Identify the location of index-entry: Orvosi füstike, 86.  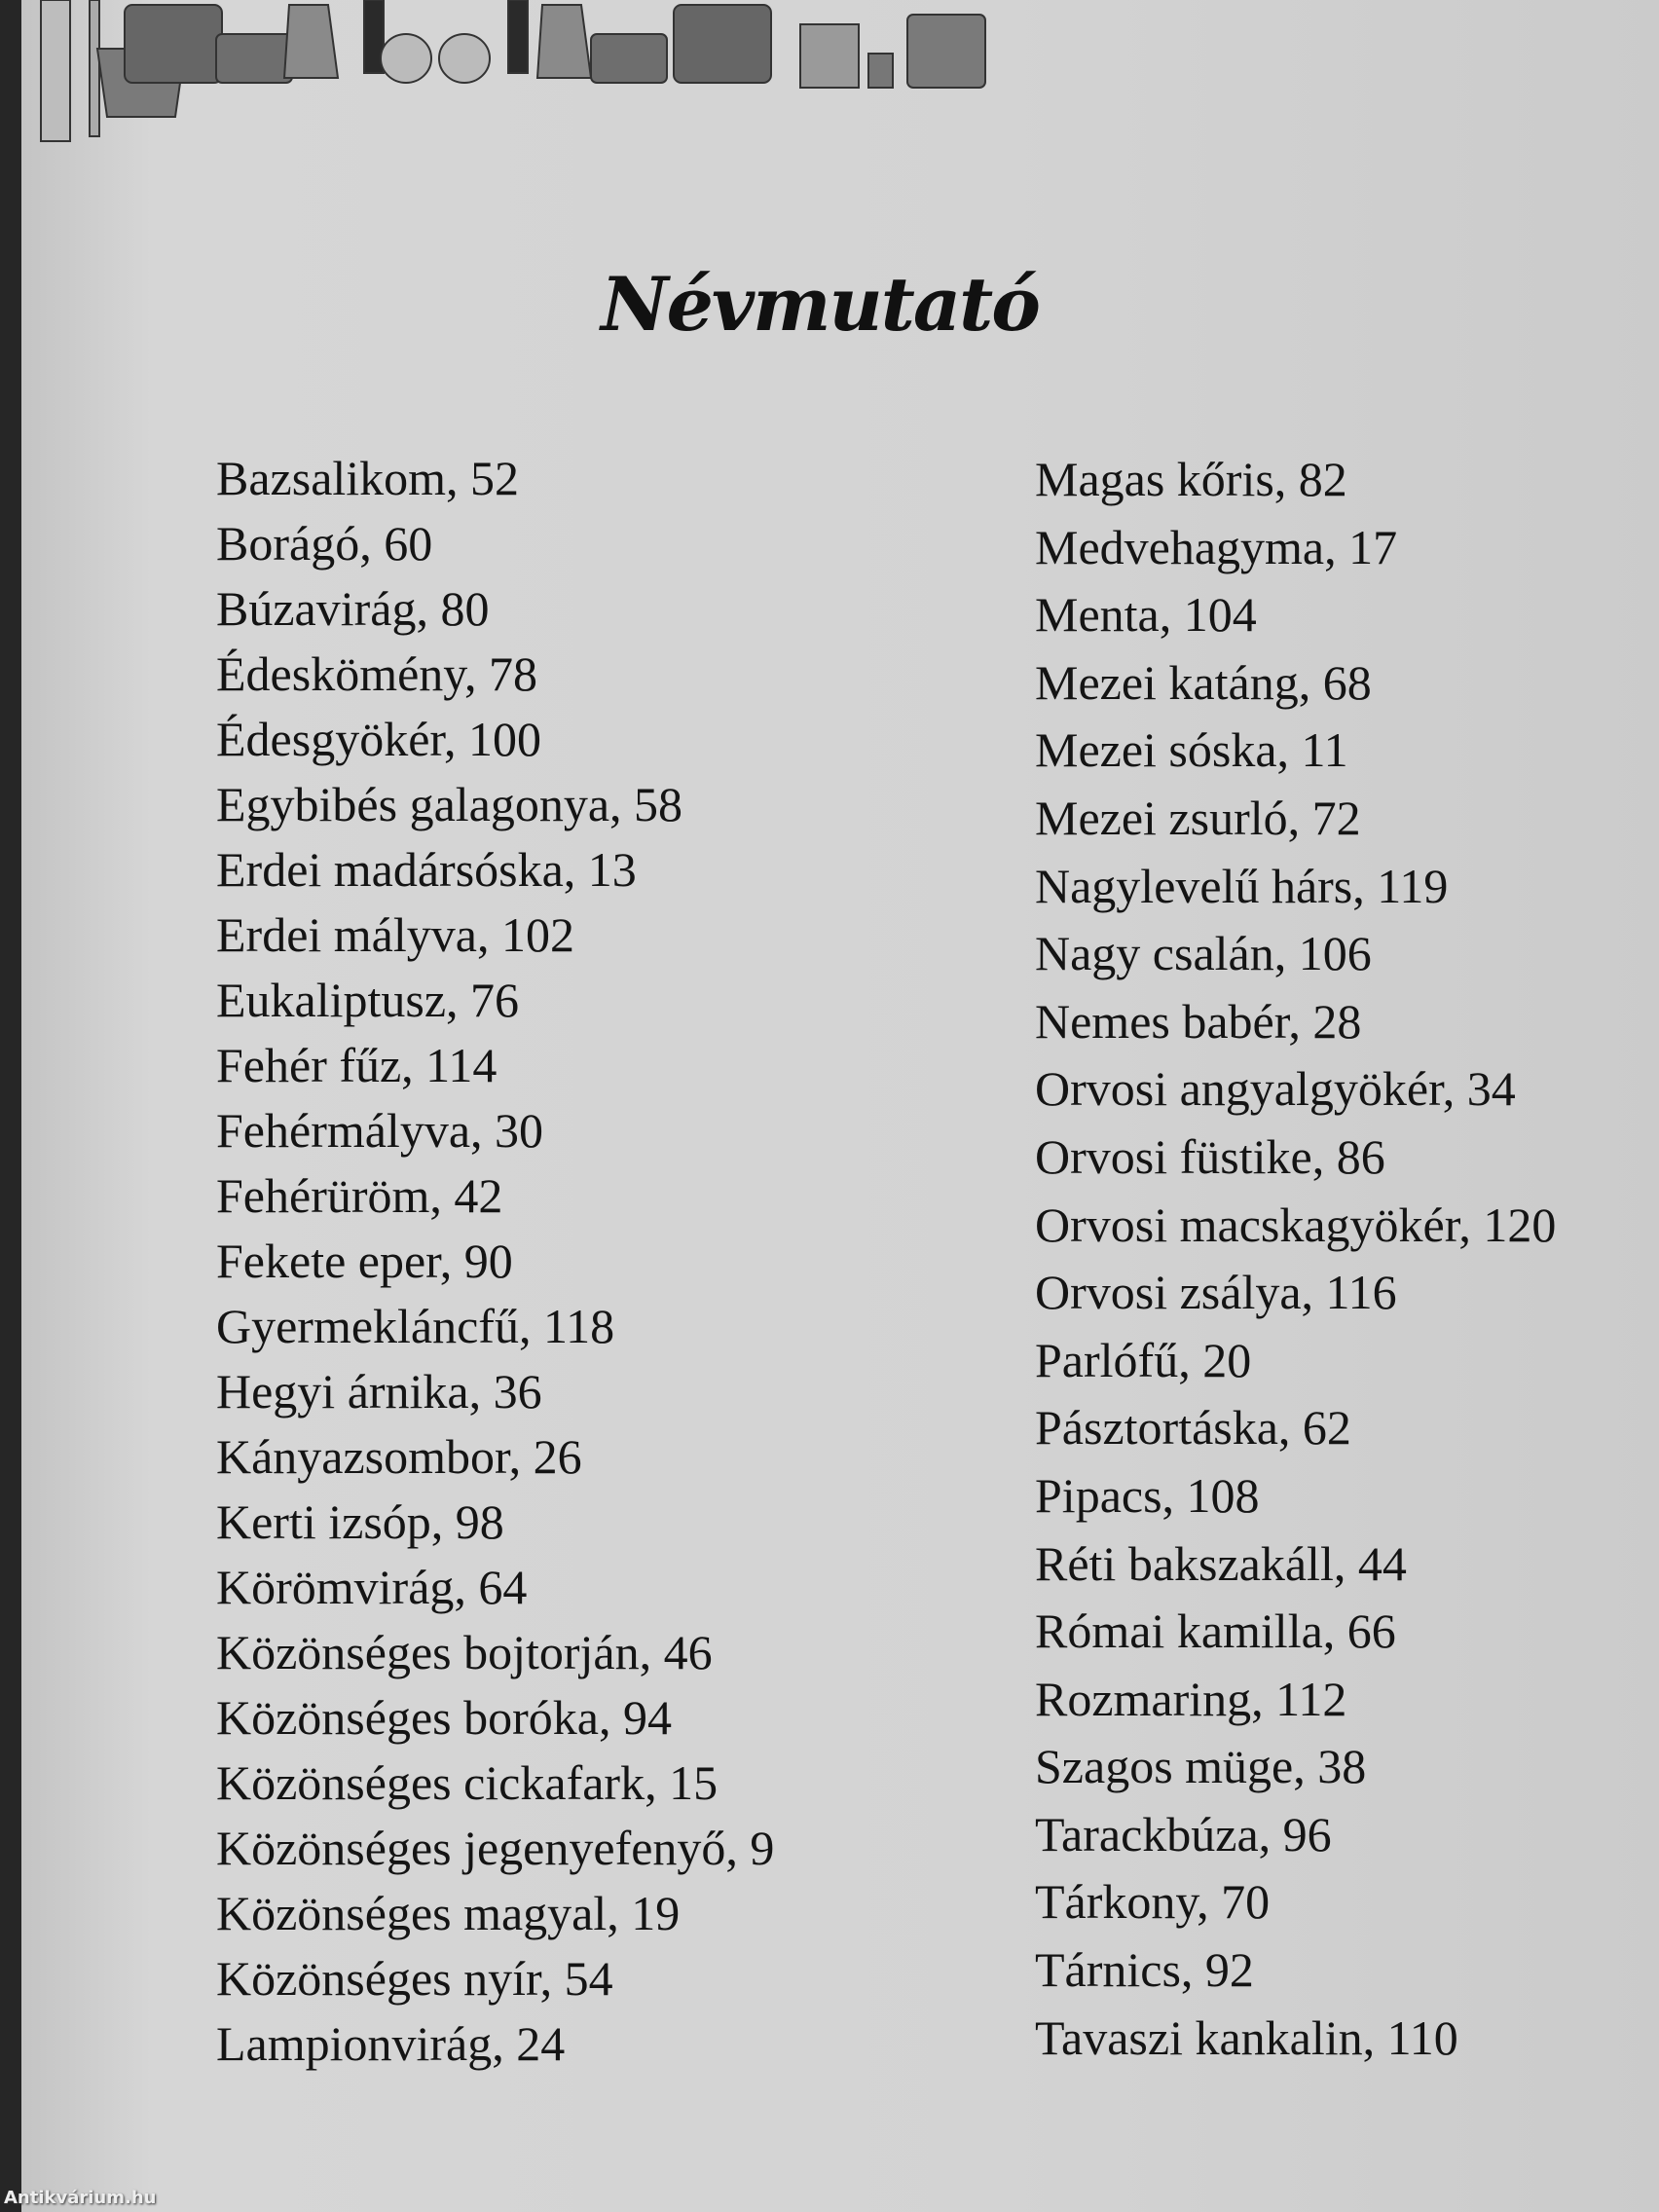
(1210, 1156).